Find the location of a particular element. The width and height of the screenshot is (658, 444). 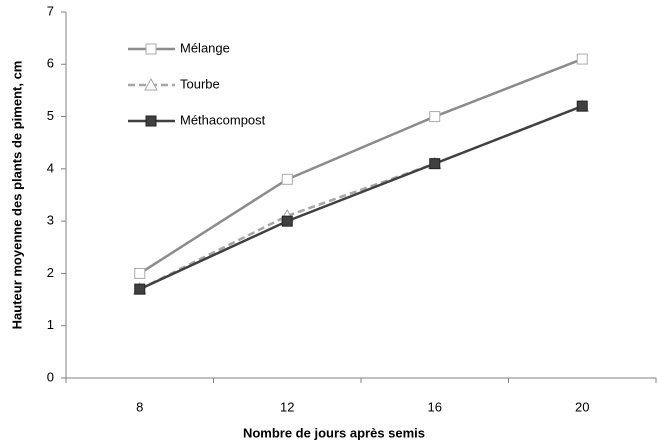

y-tick-label: 6 is located at coordinates (50, 63).